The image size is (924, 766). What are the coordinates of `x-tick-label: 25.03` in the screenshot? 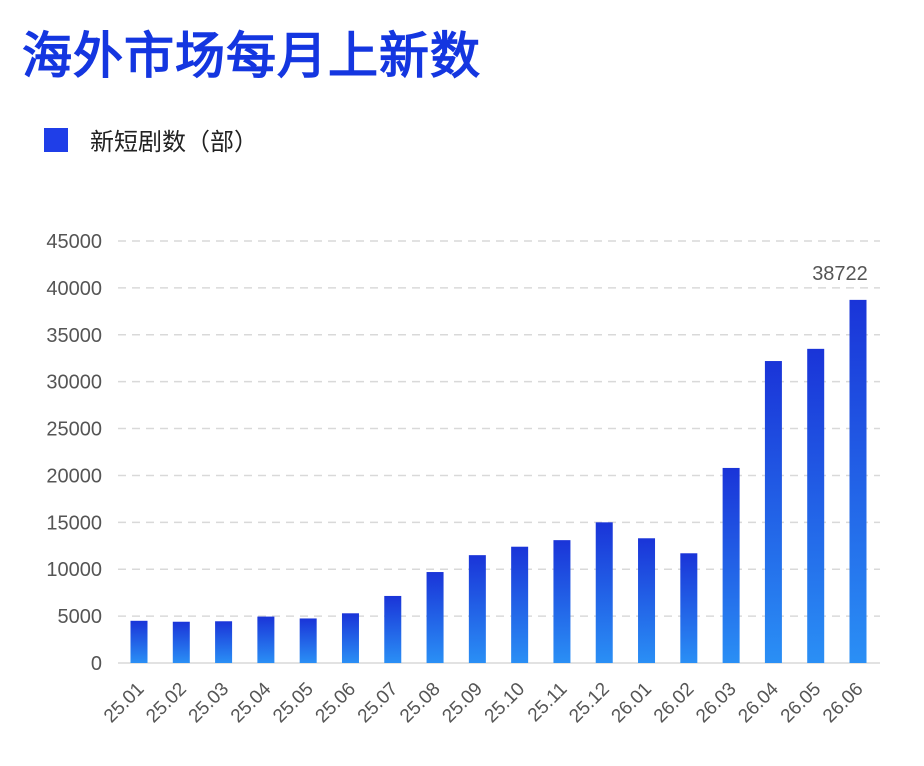 It's located at (209, 703).